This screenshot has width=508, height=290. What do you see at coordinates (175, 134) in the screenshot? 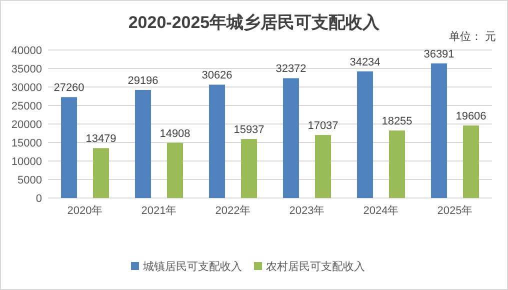
I see `data-label: 14908` at bounding box center [175, 134].